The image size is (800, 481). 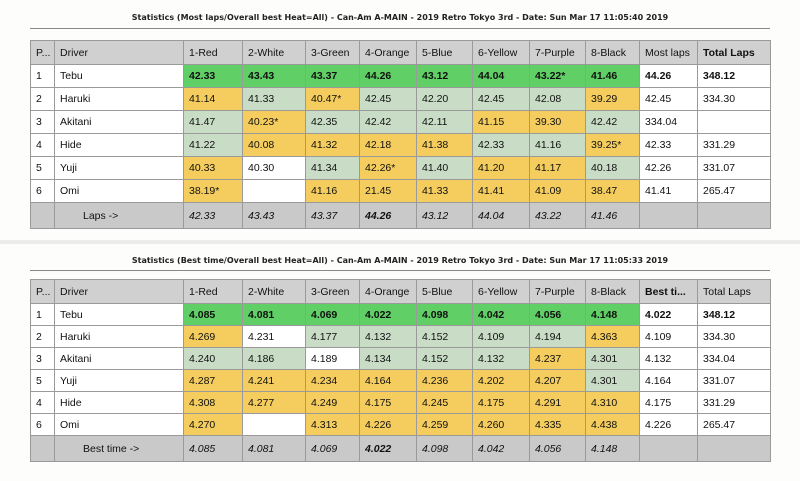 I want to click on lap-cell: 38.47, so click(x=612, y=191).